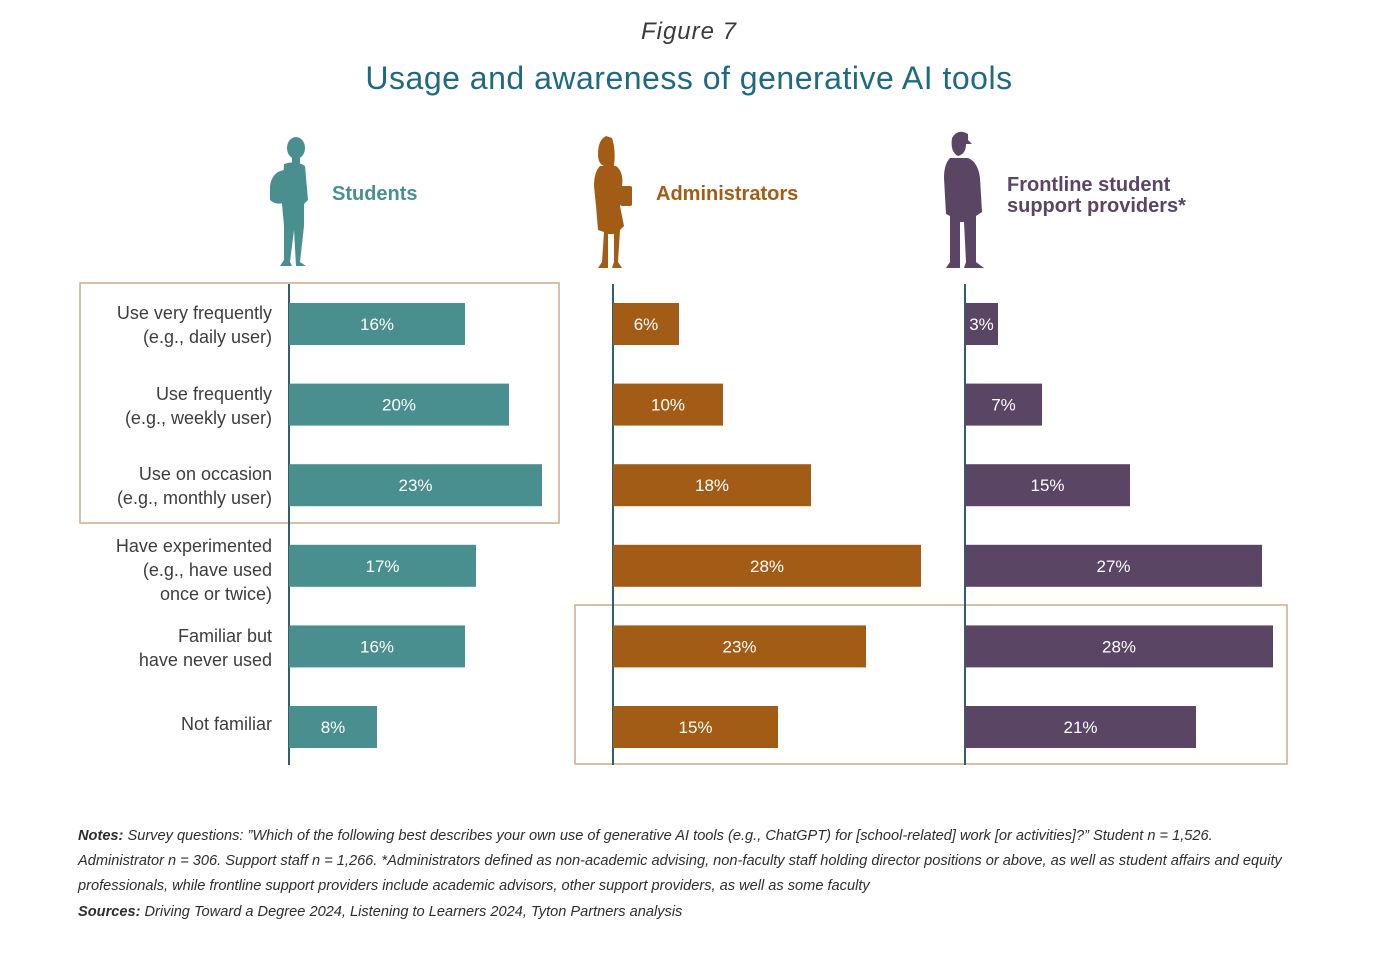 The image size is (1378, 954). I want to click on group-title-line: support providers*, so click(1096, 206).